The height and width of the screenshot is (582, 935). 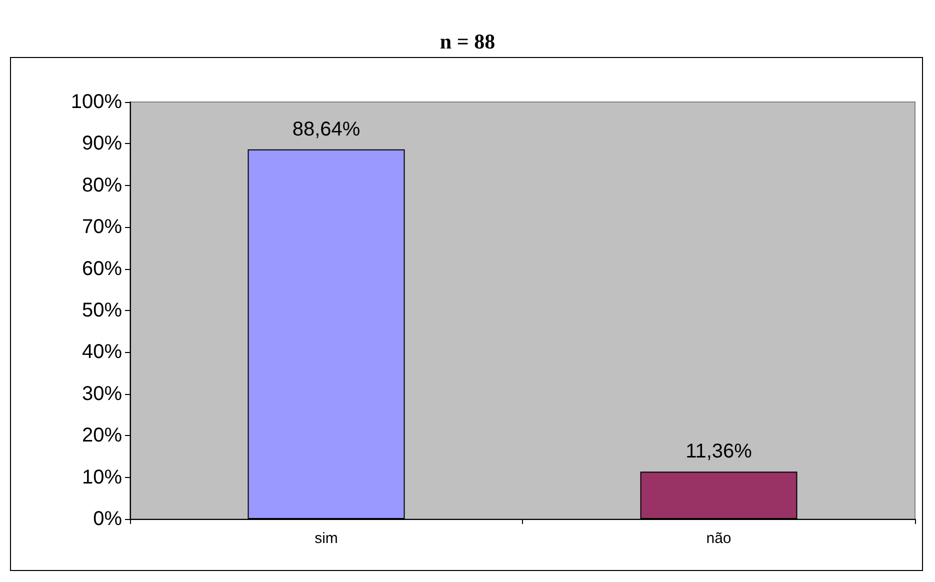 I want to click on x-tick-label: sim, so click(x=326, y=538).